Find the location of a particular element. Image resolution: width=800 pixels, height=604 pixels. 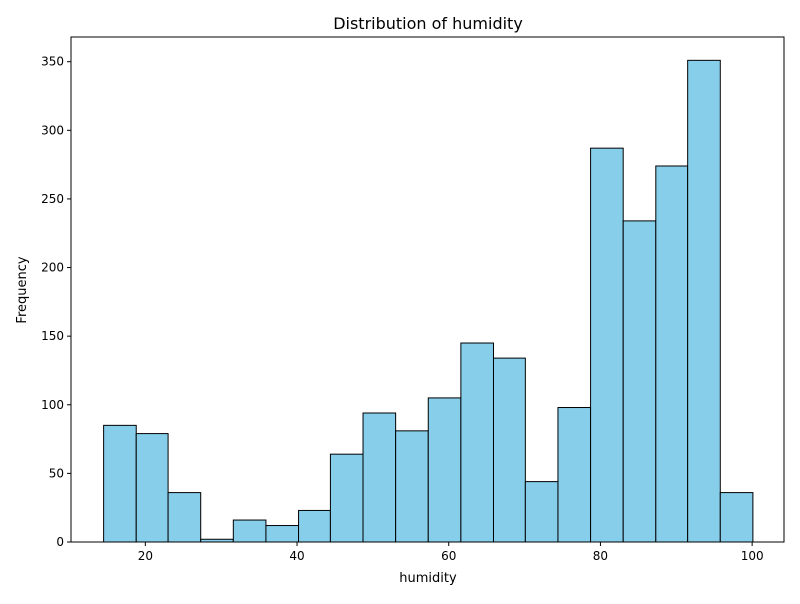

y-tick-label-2: 100 is located at coordinates (52, 405).